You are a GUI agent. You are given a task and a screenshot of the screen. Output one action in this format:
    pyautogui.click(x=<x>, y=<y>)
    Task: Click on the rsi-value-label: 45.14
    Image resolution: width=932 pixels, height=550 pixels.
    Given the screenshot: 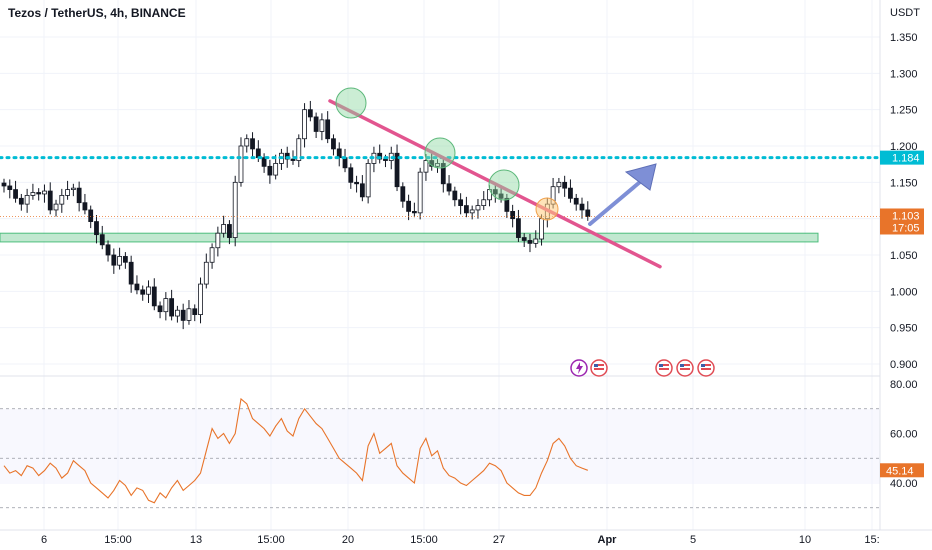 What is the action you would take?
    pyautogui.click(x=900, y=471)
    